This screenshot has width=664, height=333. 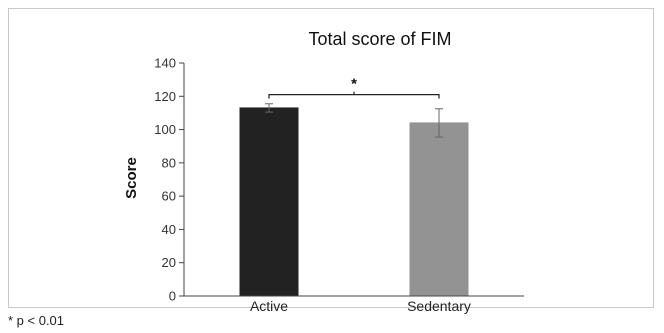 I want to click on y-tick-label: 60, so click(x=169, y=196).